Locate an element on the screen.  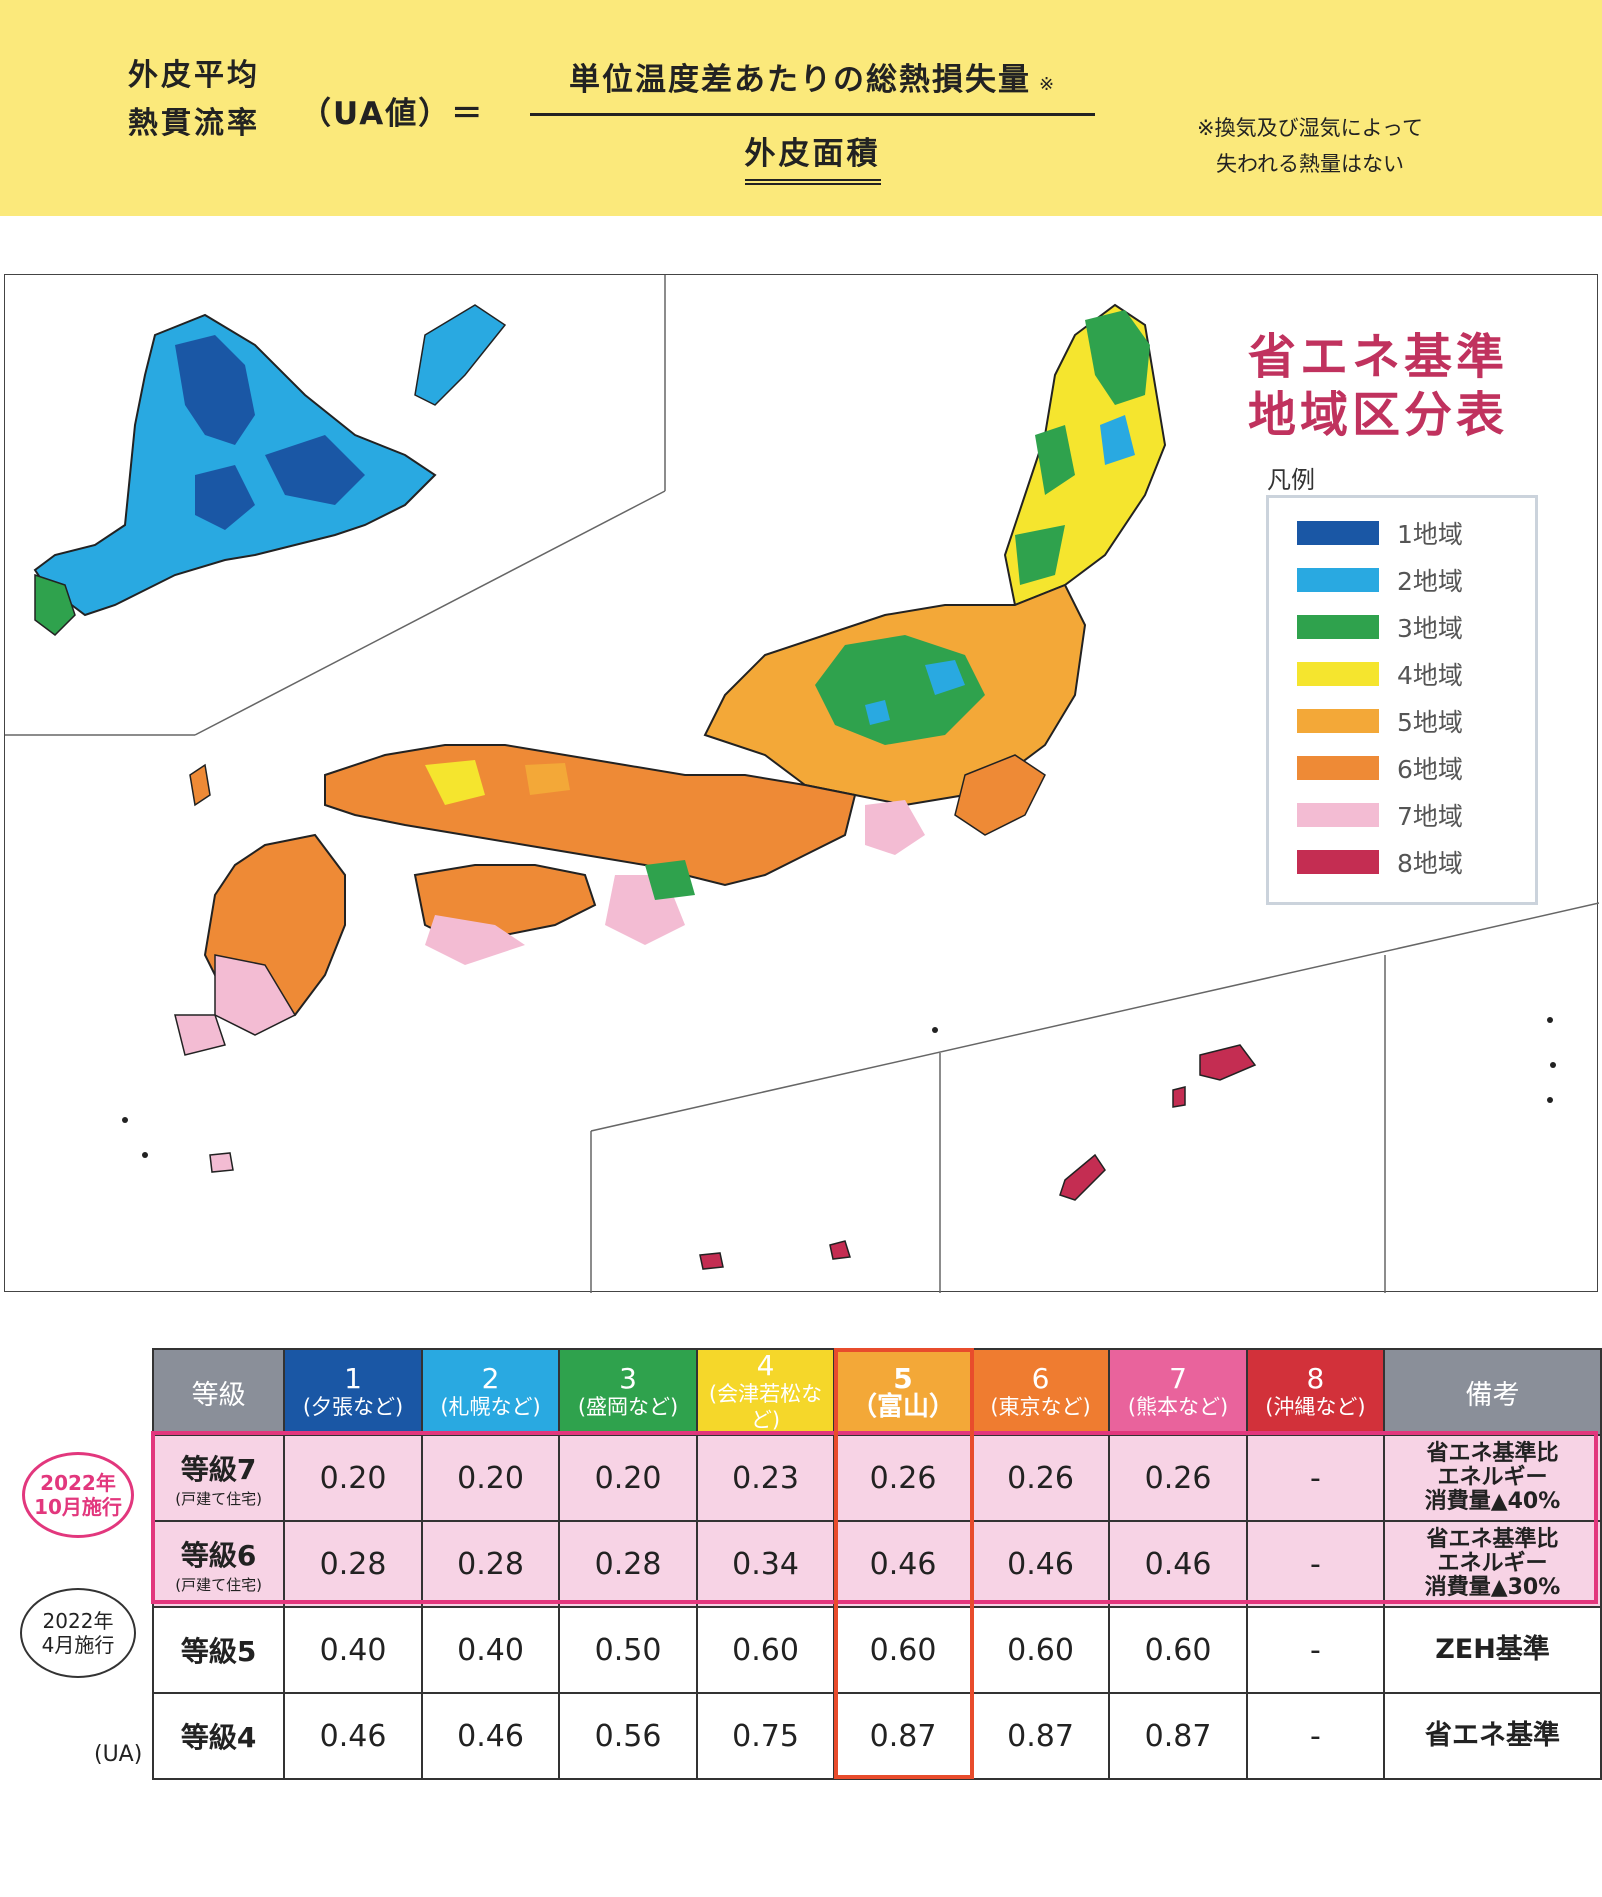
note-line: 省エネ基準 is located at coordinates (1492, 1735).